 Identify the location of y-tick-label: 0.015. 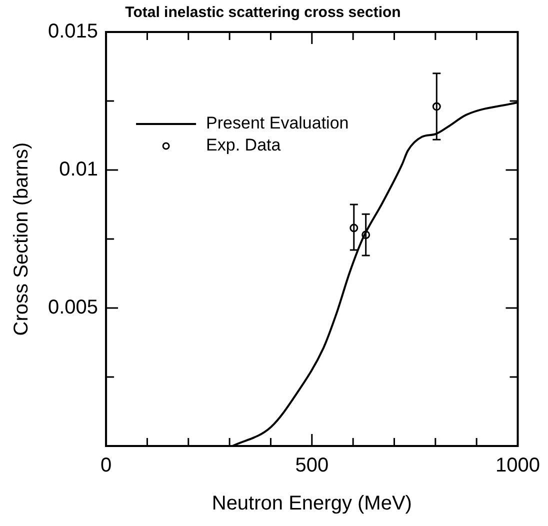
(73, 31).